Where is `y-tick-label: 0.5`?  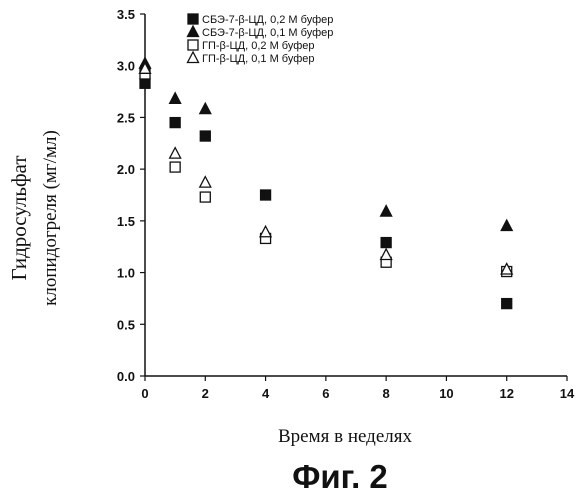 y-tick-label: 0.5 is located at coordinates (126, 324).